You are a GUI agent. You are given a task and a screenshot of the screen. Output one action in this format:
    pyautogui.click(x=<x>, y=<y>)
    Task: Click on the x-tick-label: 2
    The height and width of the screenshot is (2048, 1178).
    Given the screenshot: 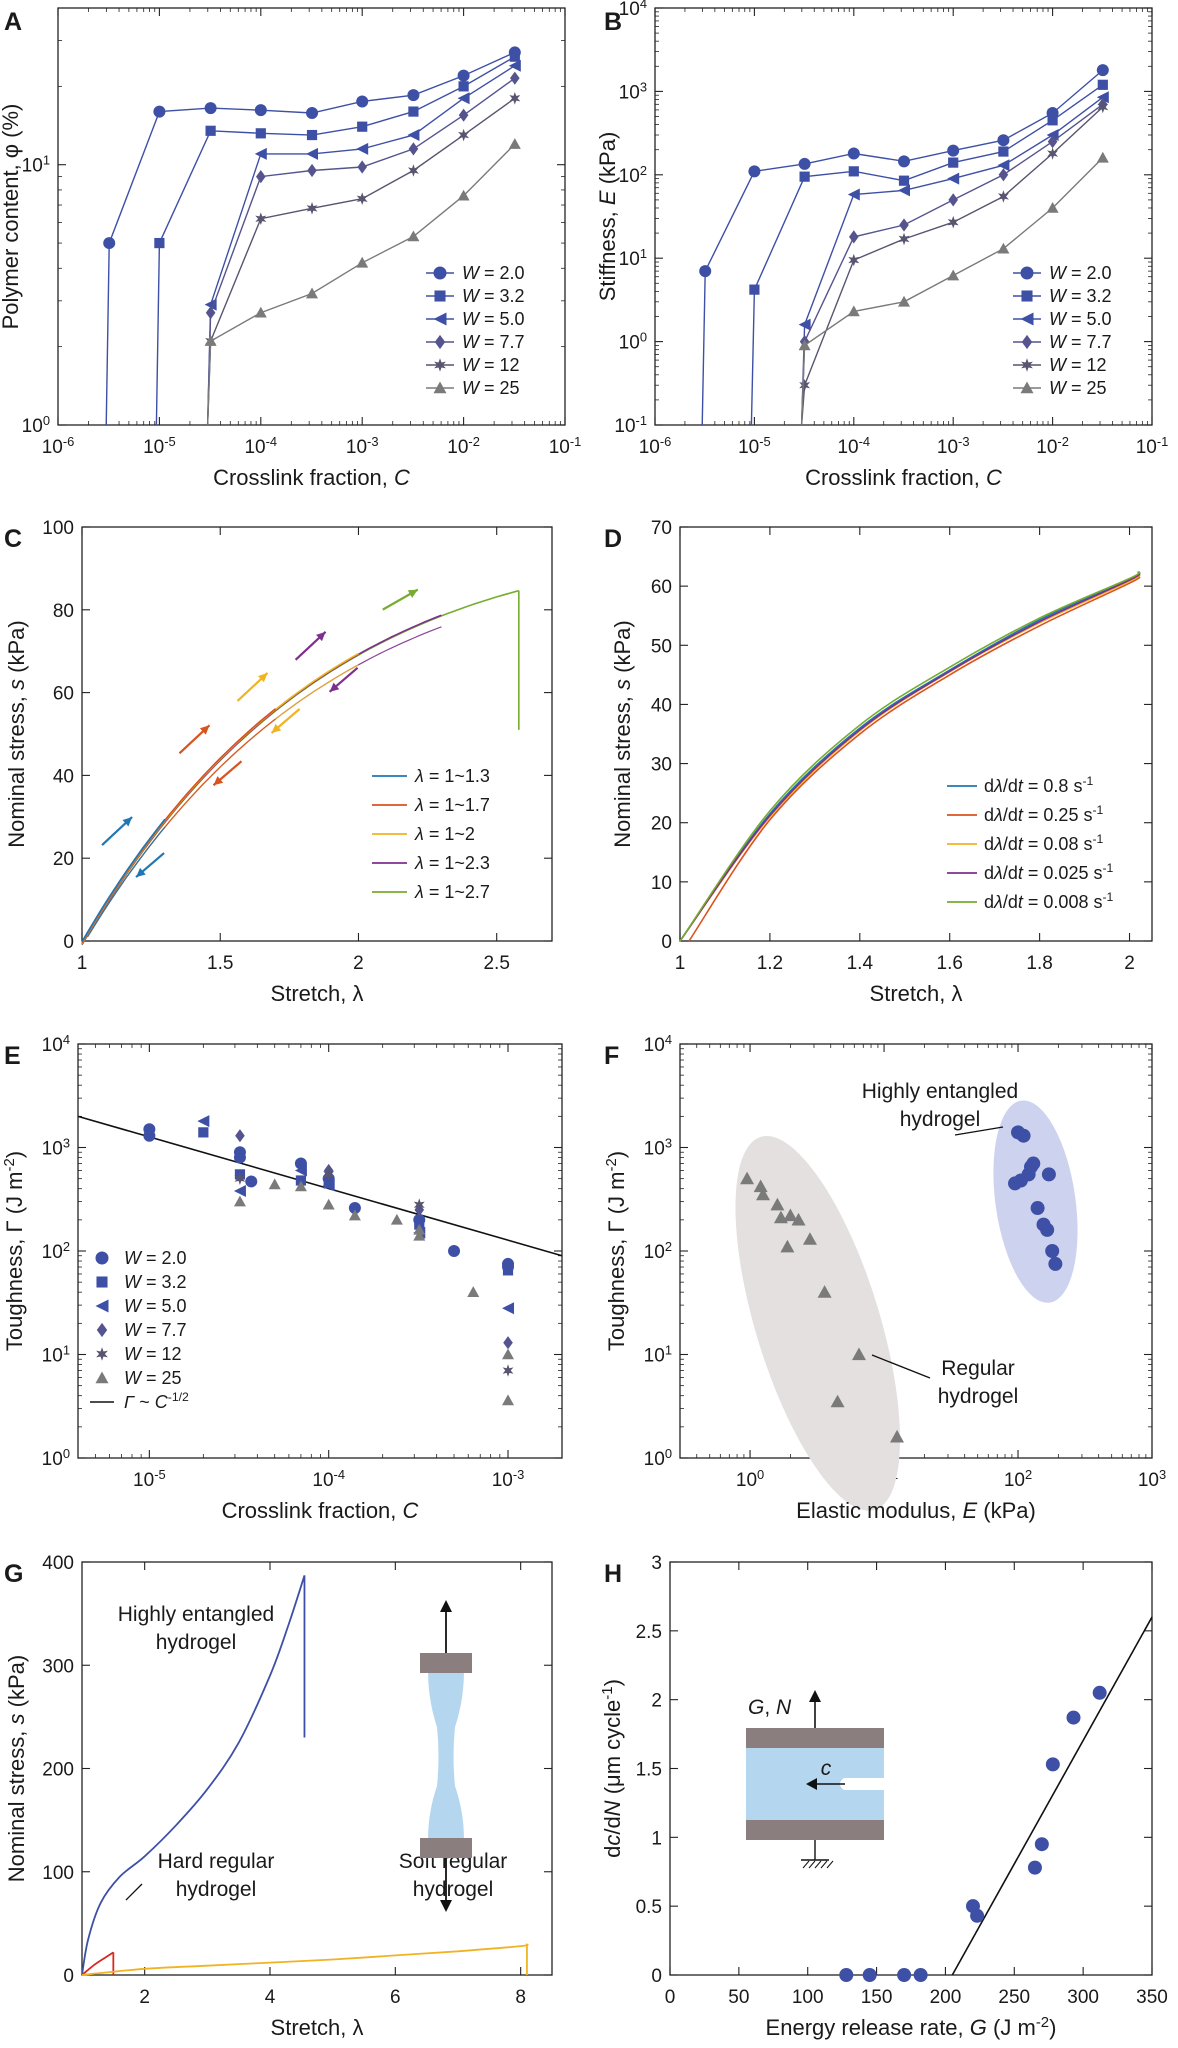 What is the action you would take?
    pyautogui.click(x=358, y=963)
    